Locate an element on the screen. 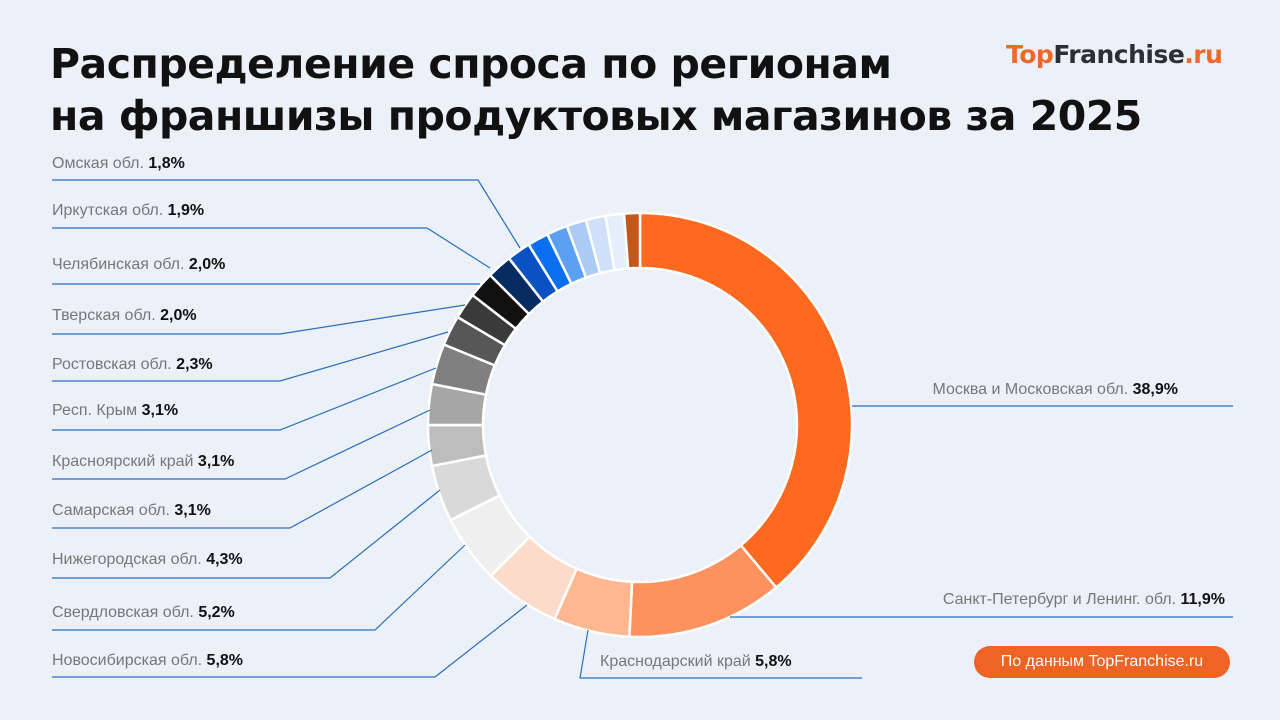 This screenshot has width=1280, height=720. topfranchise-logo: TopFranchise.ru is located at coordinates (1114, 54).